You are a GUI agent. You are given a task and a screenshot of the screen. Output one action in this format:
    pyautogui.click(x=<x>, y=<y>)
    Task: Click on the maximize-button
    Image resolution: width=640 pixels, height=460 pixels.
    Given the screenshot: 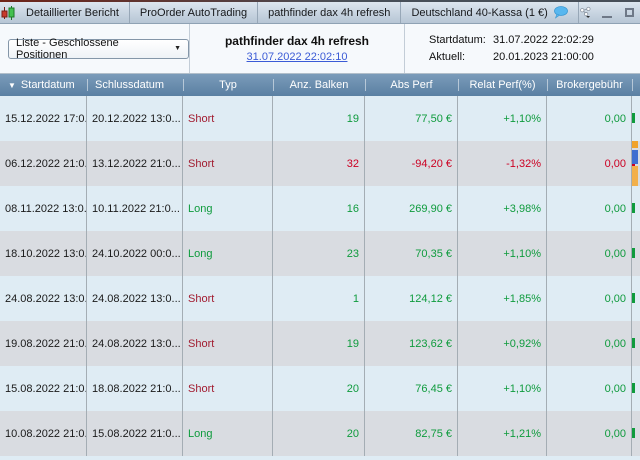 What is the action you would take?
    pyautogui.click(x=629, y=13)
    